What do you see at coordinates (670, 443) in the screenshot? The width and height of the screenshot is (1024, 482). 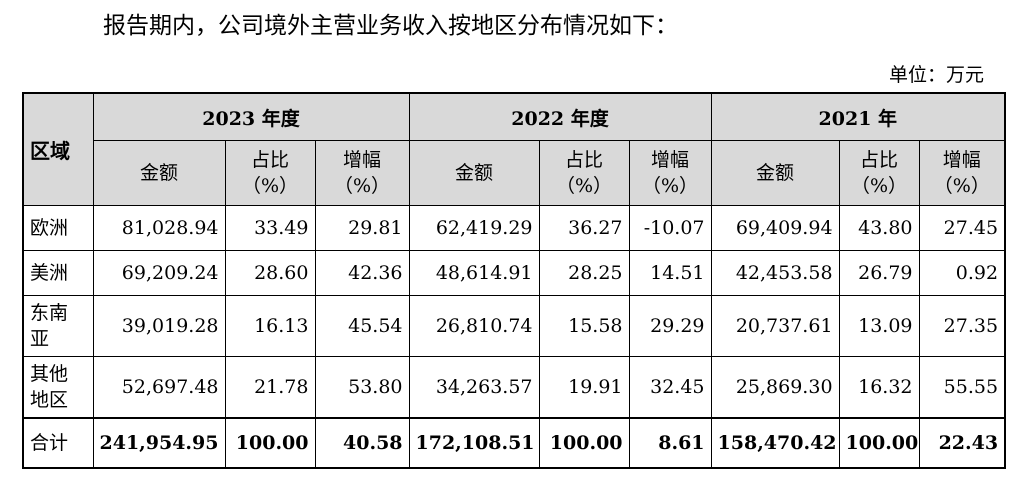 I see `total-value-cell: 8.61` at bounding box center [670, 443].